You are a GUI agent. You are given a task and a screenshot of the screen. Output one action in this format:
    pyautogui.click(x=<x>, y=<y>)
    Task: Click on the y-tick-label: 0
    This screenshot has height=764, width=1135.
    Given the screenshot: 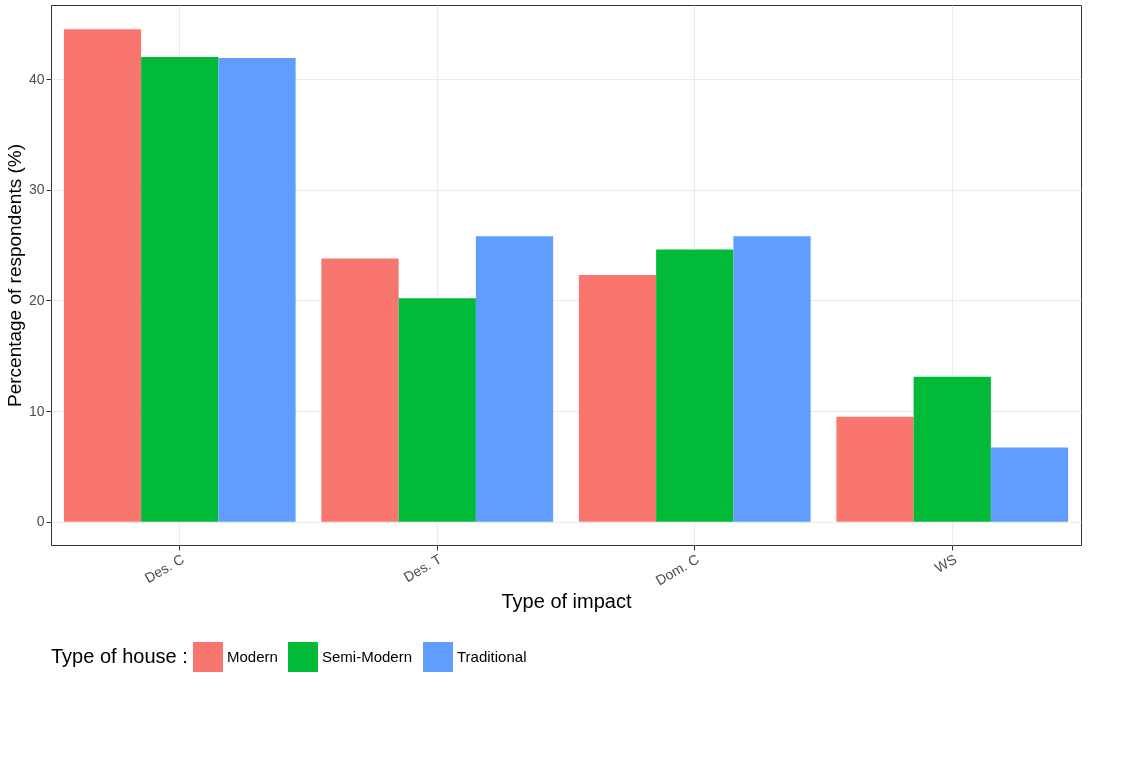 What is the action you would take?
    pyautogui.click(x=40, y=521)
    